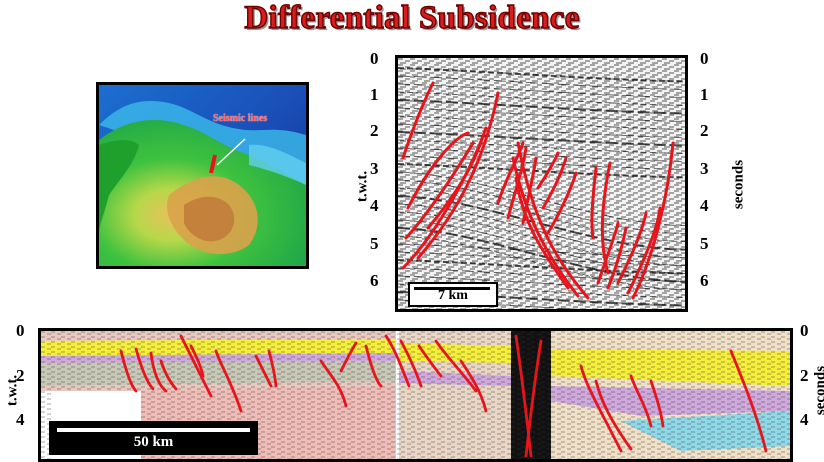 The height and width of the screenshot is (462, 824). I want to click on upper-scale-bar: 7 km, so click(453, 294).